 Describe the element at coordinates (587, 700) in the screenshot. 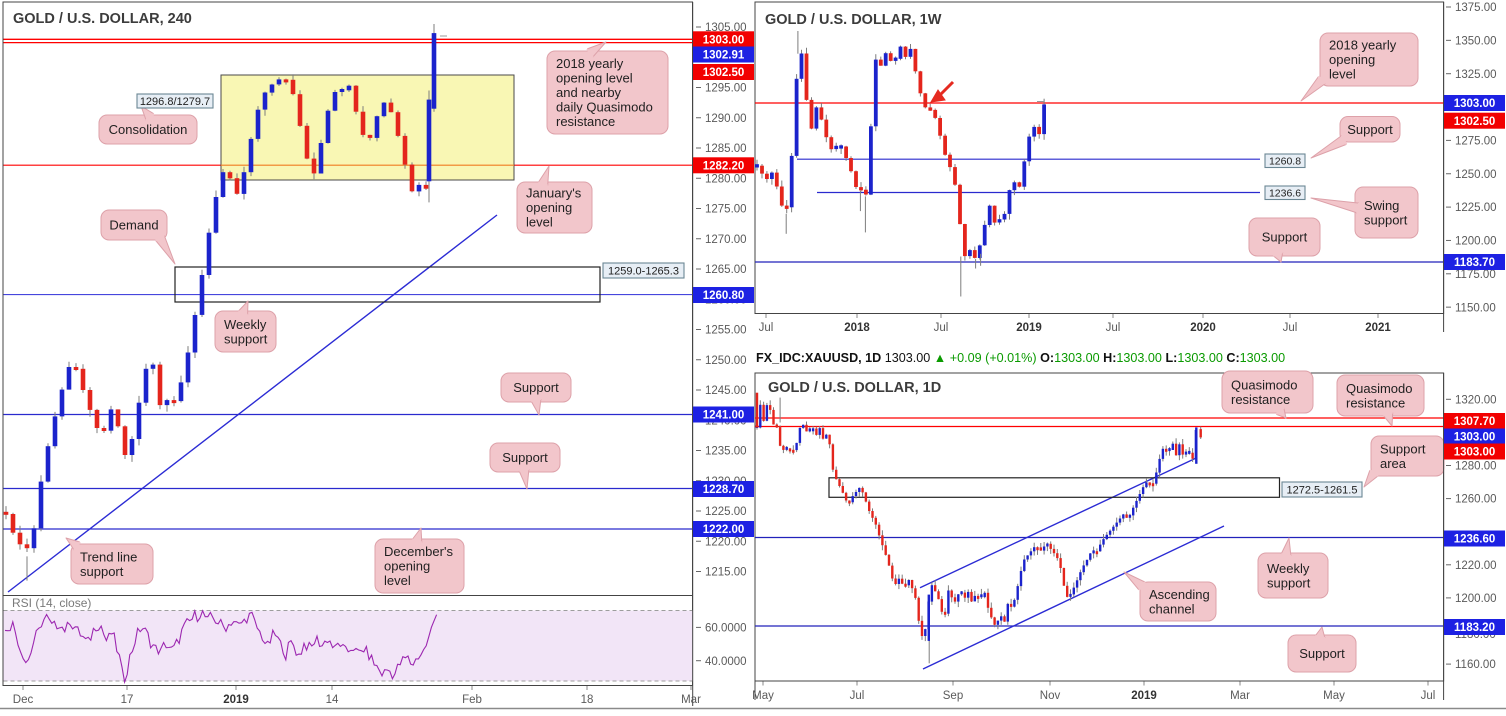

I see `svg-text: 18` at that location.